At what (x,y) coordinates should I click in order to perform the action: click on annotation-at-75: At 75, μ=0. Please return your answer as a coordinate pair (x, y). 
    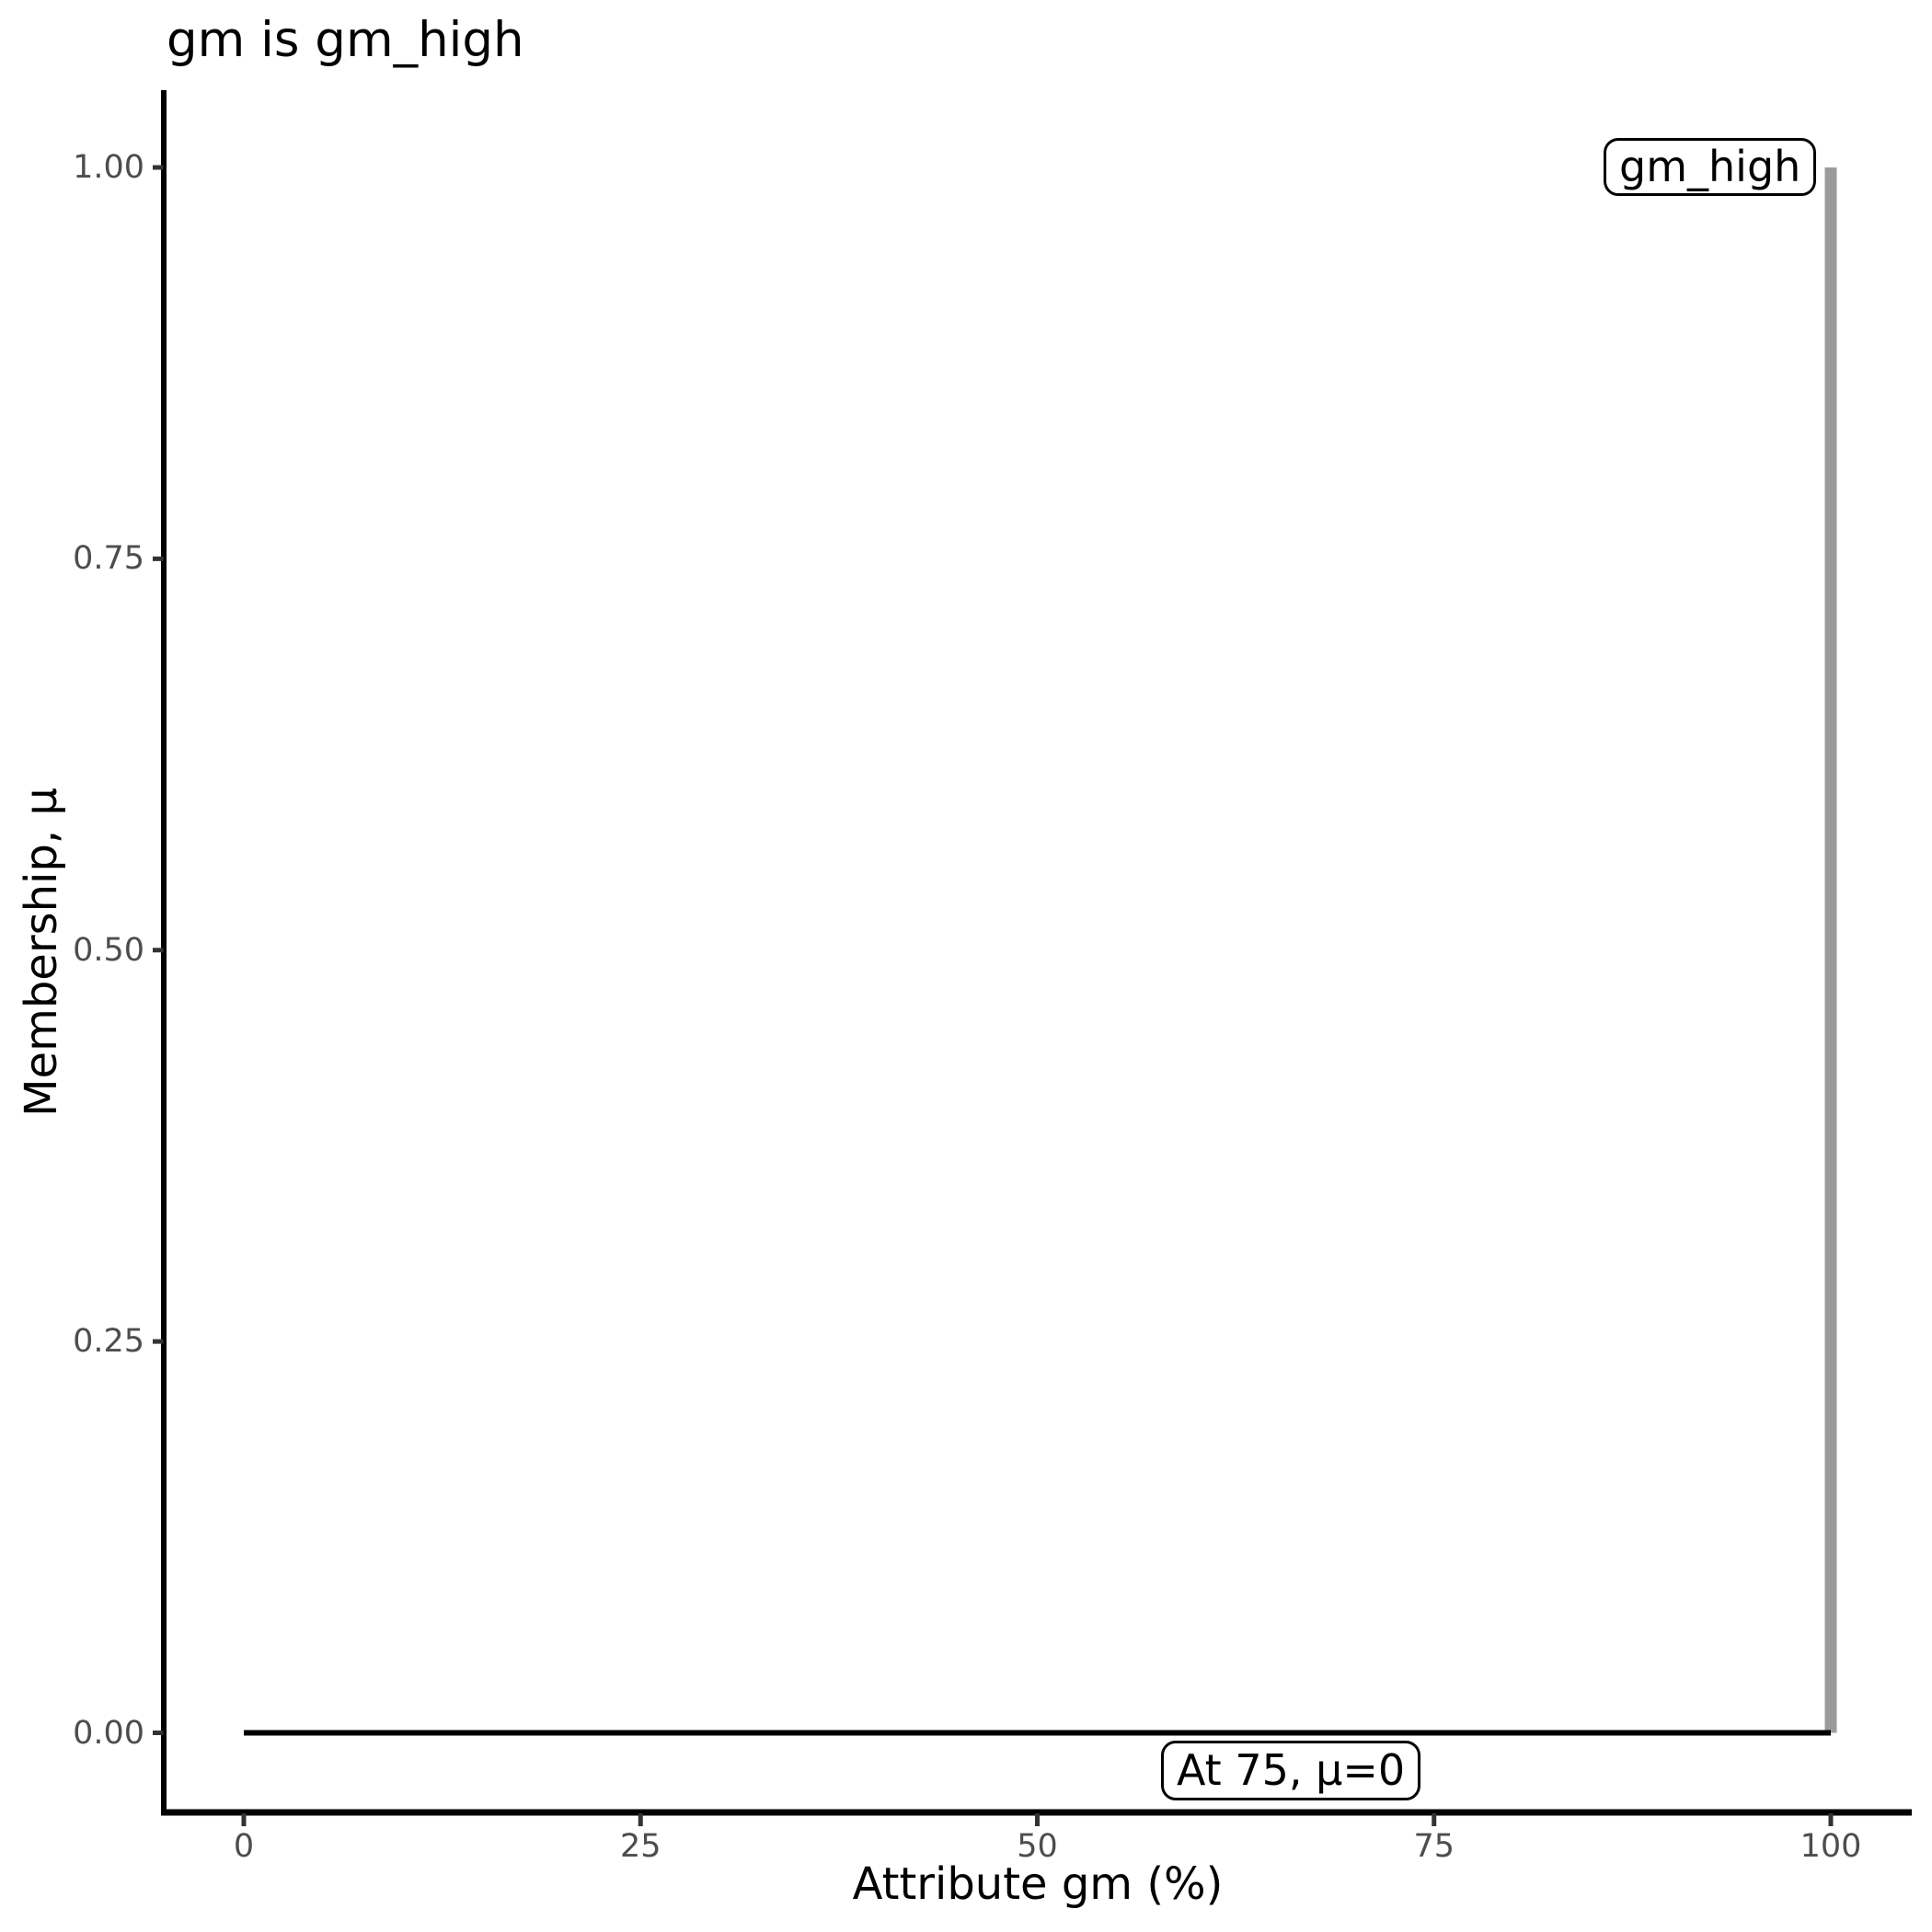
    Looking at the image, I should click on (1291, 1770).